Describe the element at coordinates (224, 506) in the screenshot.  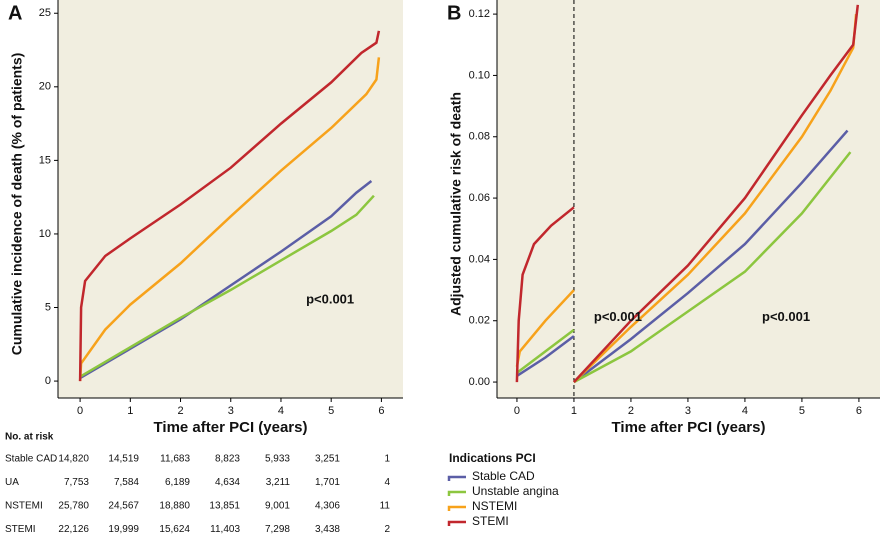
I see `table-cell: 13,851` at that location.